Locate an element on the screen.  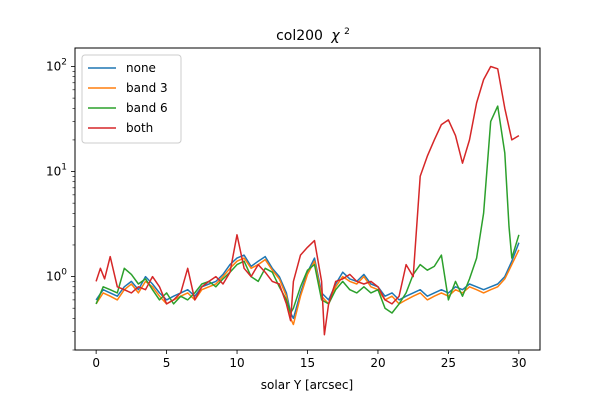
chart-title-symbol: χ is located at coordinates (335, 36).